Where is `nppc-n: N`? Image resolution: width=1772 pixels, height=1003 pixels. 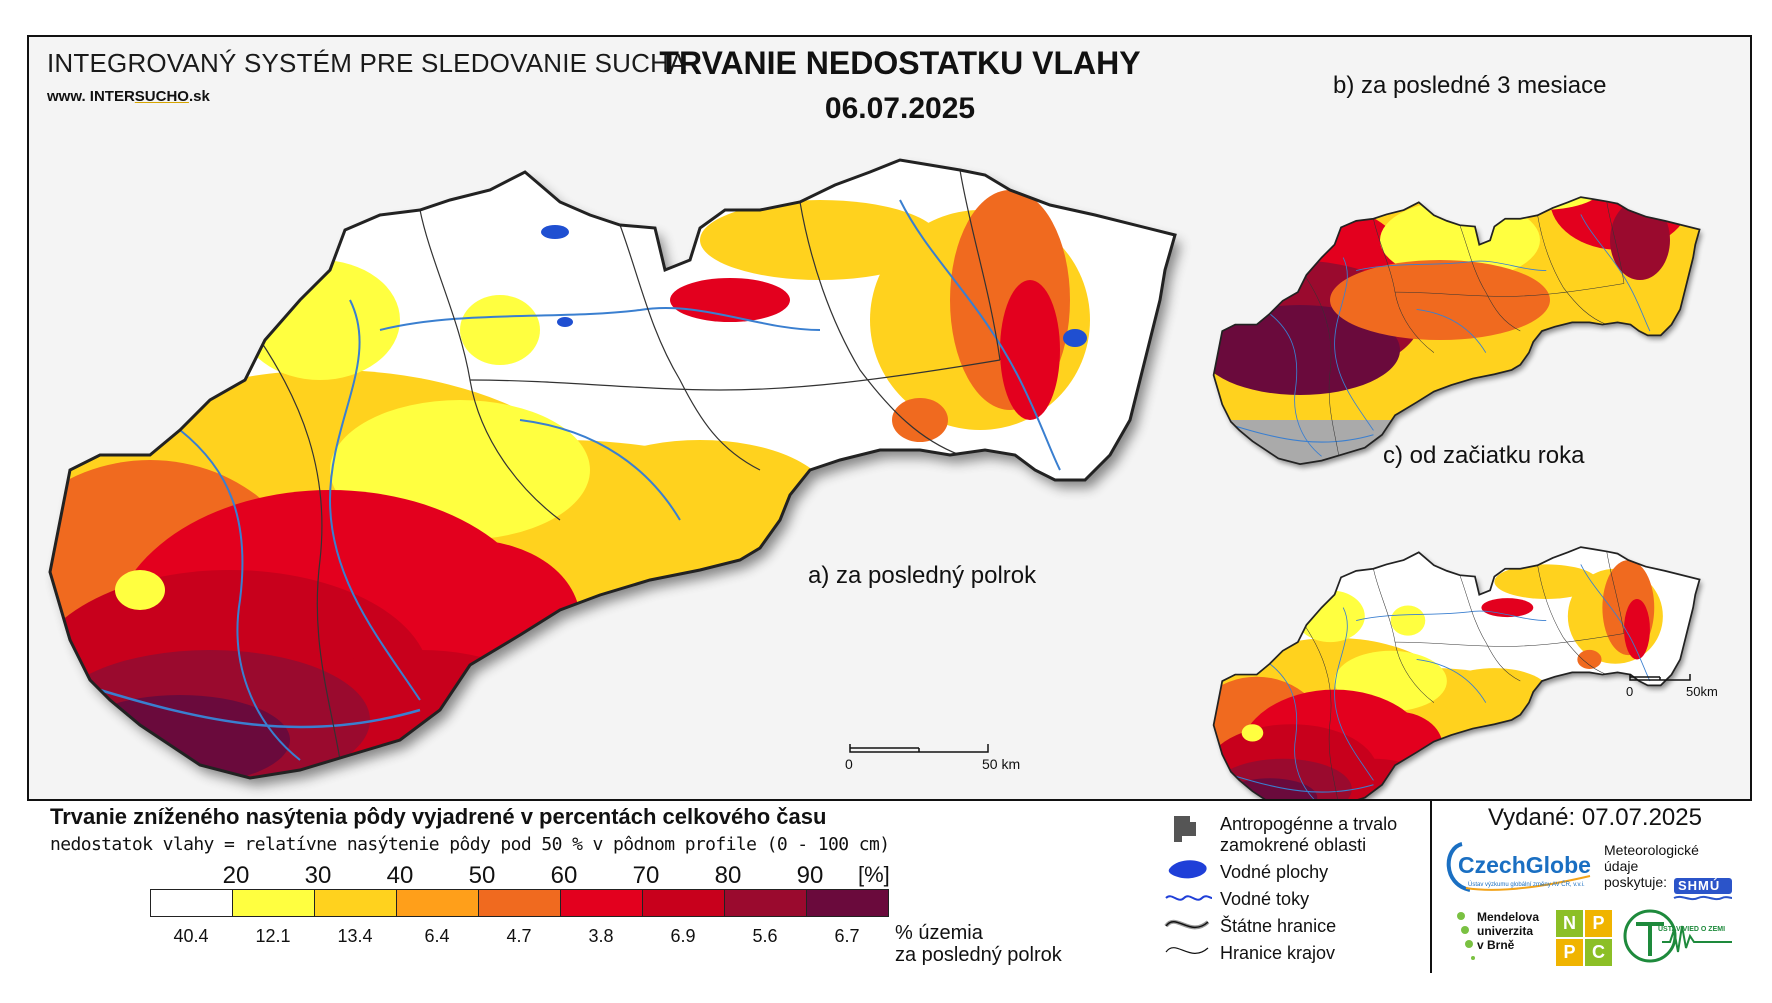
nppc-n: N is located at coordinates (1569, 923).